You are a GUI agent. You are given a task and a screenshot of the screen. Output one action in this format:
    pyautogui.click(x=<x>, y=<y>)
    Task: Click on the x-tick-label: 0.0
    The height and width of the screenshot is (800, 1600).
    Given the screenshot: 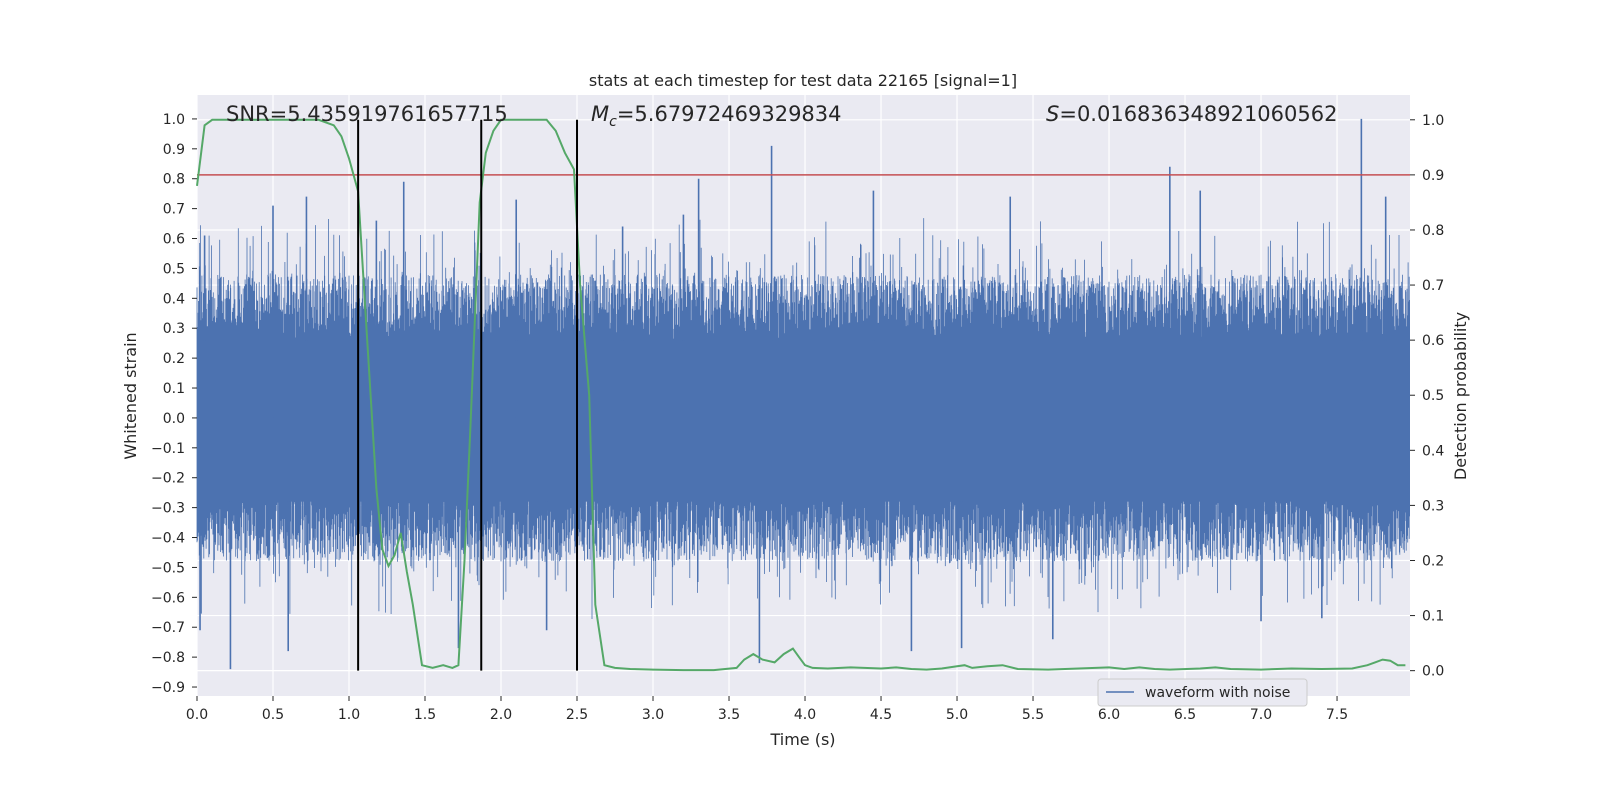 What is the action you would take?
    pyautogui.click(x=197, y=715)
    